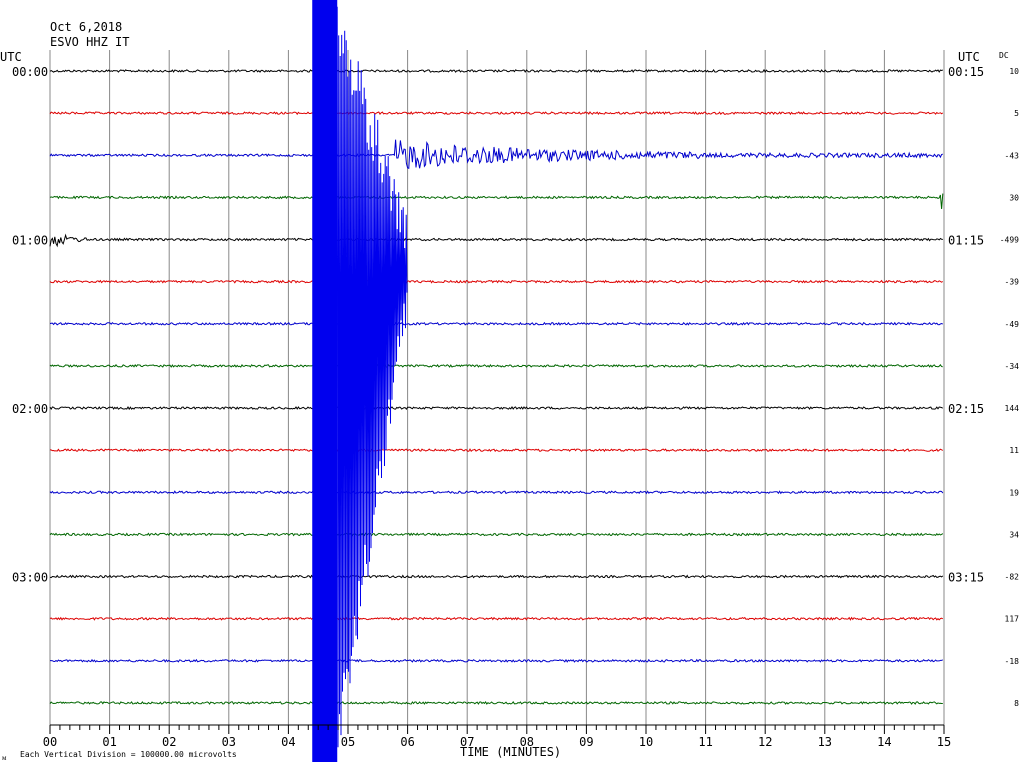 Image resolution: width=1024 pixels, height=768 pixels. Describe the element at coordinates (1016, 703) in the screenshot. I see `dc-offset-15: 8` at that location.